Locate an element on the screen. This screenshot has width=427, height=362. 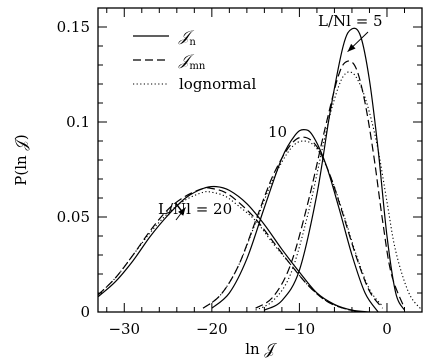
x-tick-label: −20 is located at coordinates (212, 329).